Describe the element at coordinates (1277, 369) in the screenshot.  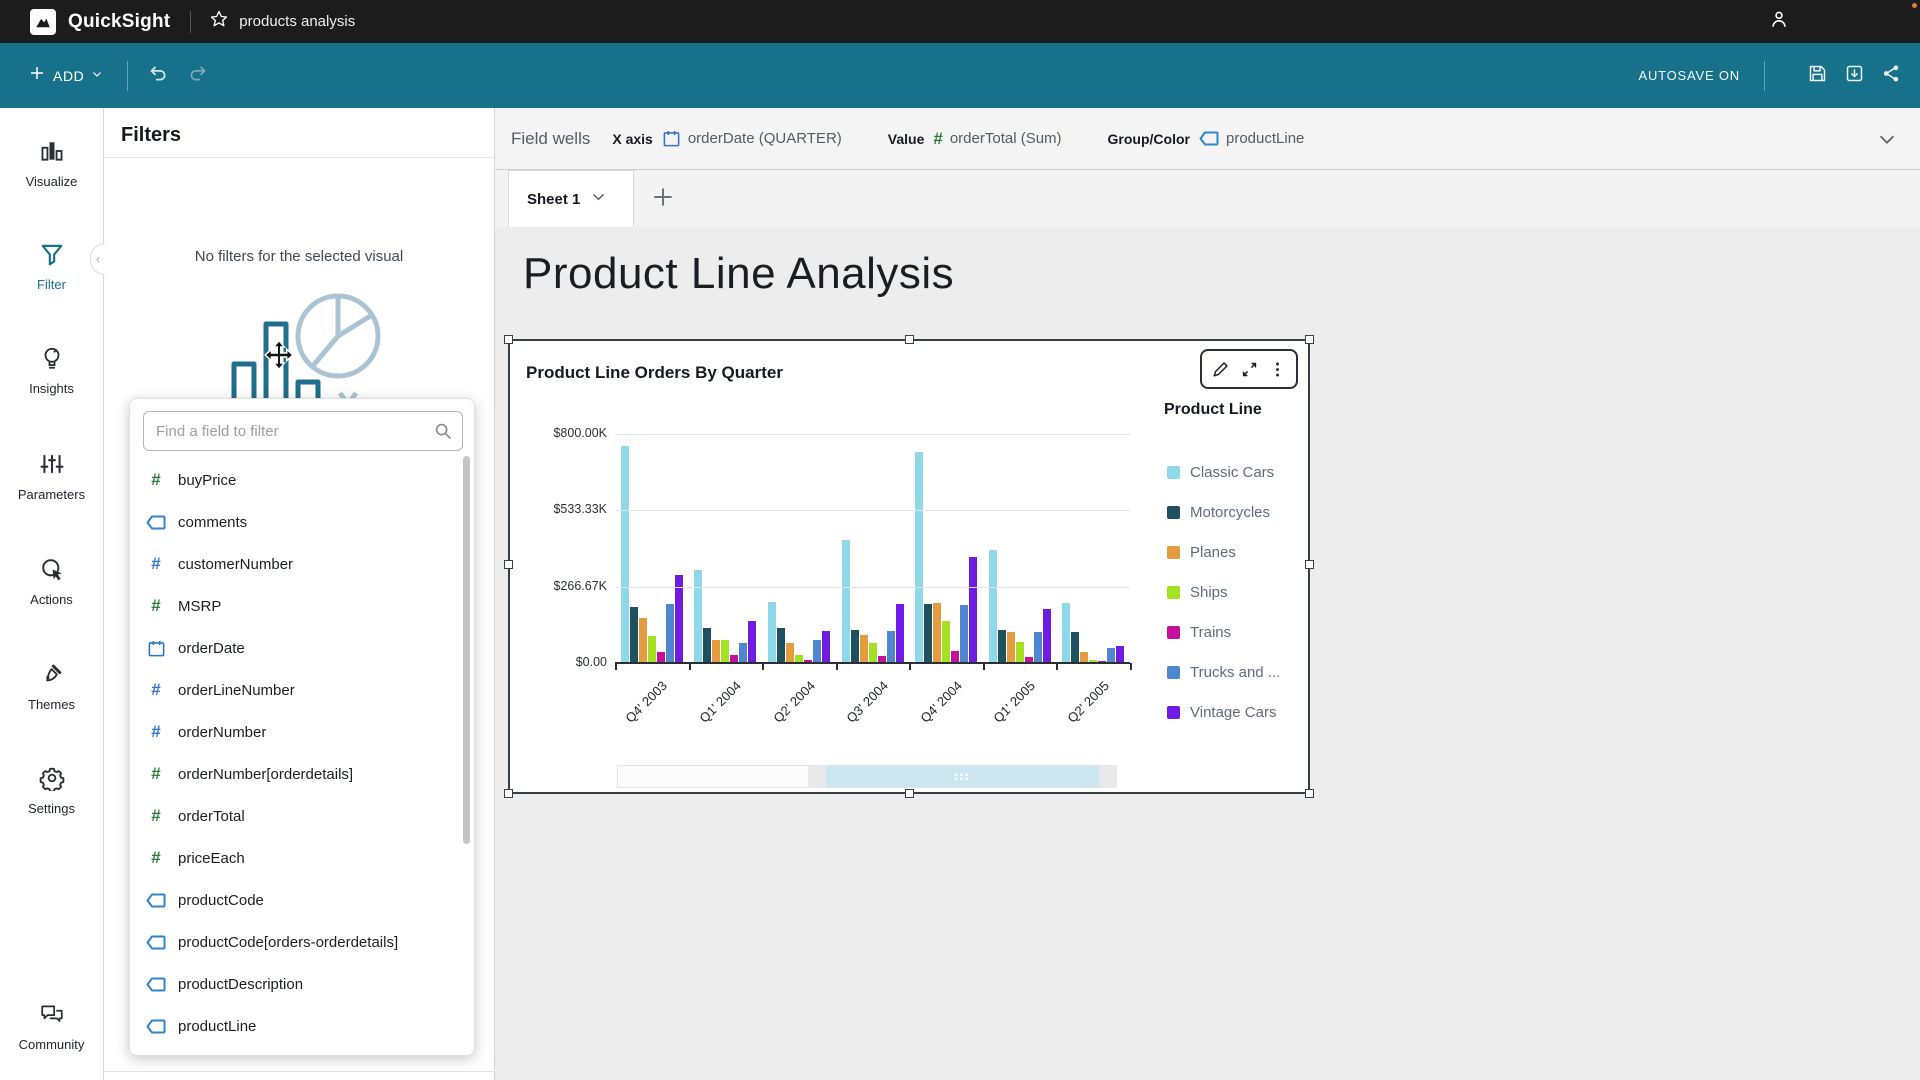
I see `menu-kebab-icon` at that location.